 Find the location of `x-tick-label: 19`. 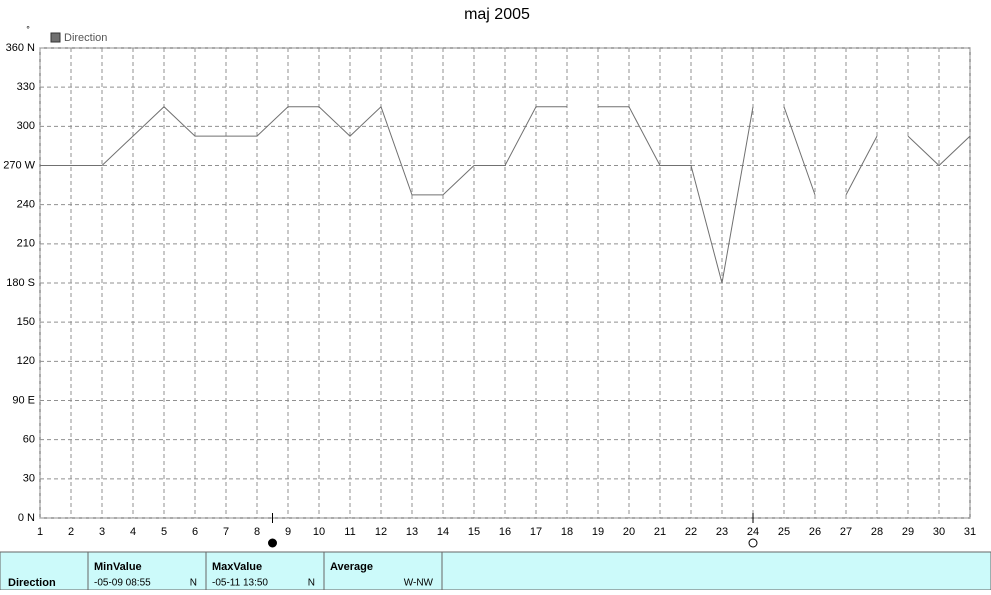

x-tick-label: 19 is located at coordinates (598, 532).